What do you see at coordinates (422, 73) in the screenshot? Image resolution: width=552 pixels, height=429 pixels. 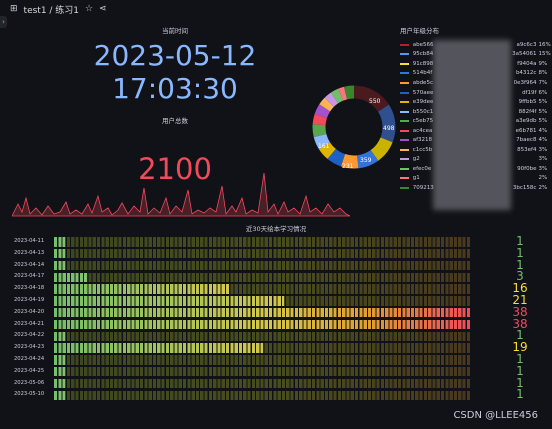 I see `legend-name: 514b4f` at bounding box center [422, 73].